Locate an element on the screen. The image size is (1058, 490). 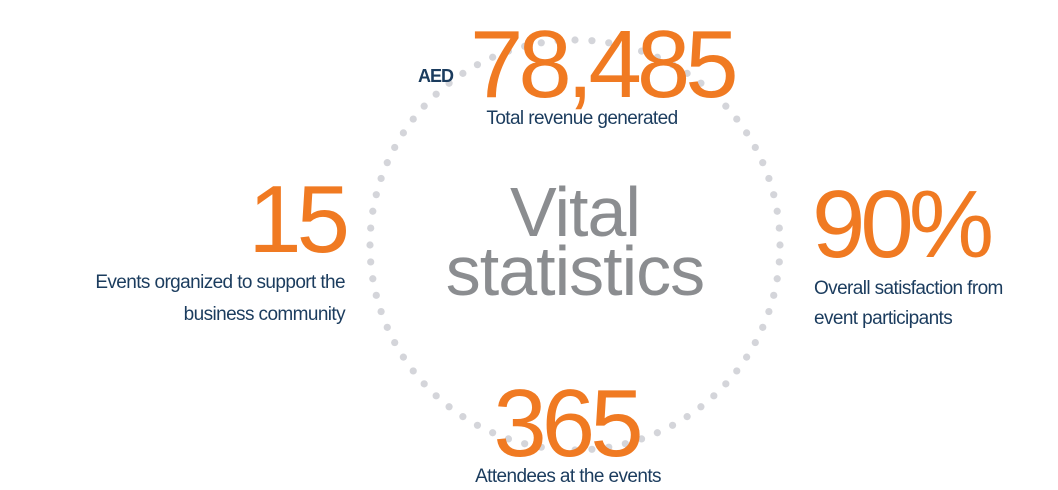
title-line: statistics is located at coordinates (575, 271).